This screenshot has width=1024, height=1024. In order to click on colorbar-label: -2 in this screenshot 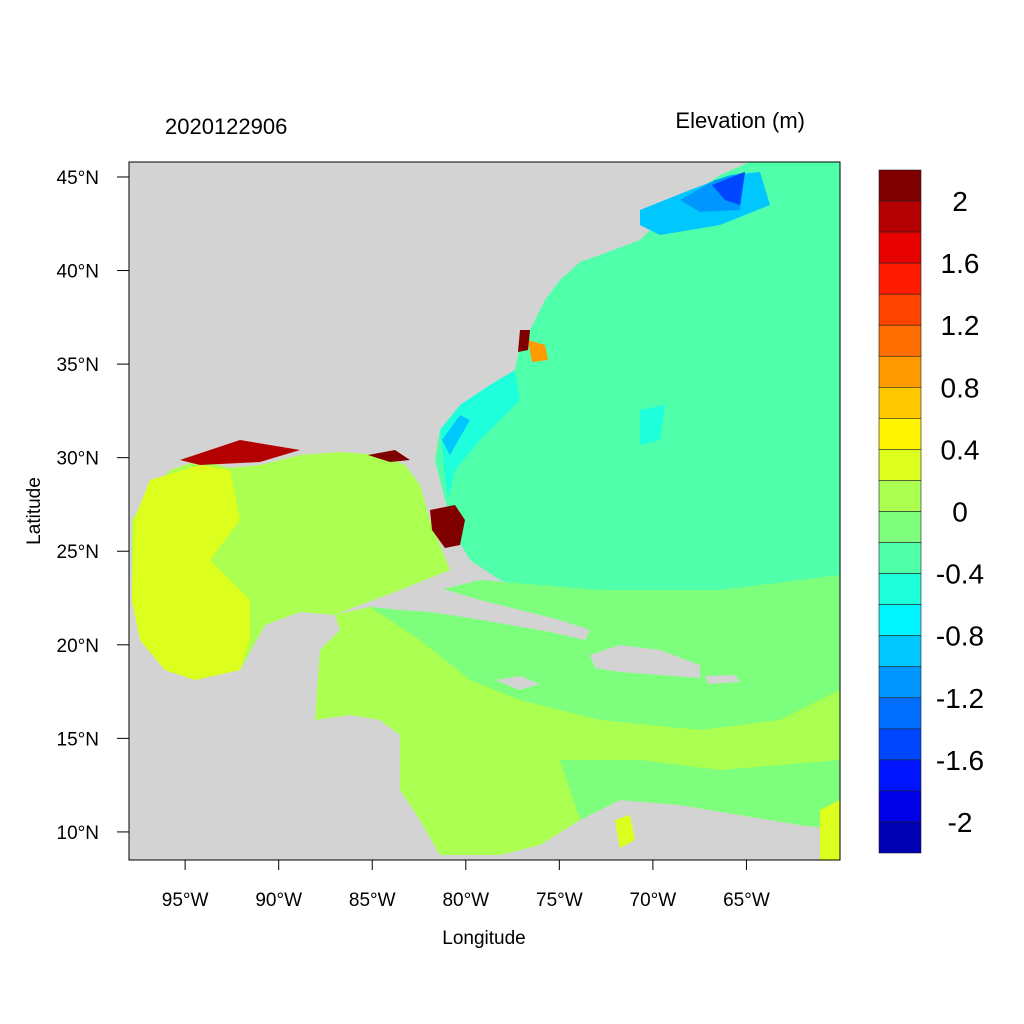, I will do `click(960, 822)`.